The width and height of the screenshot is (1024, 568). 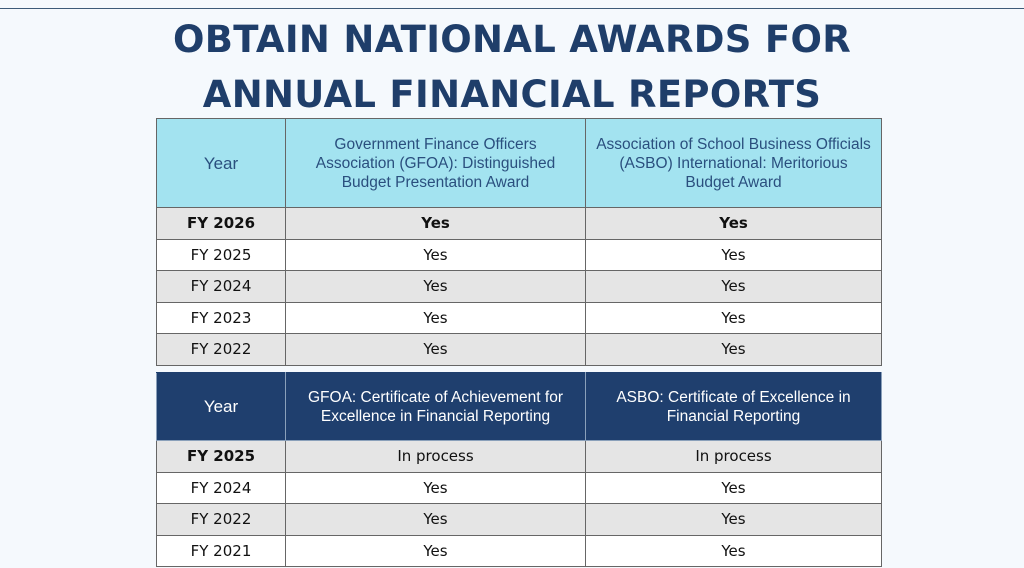 What do you see at coordinates (733, 456) in the screenshot?
I see `asbo-status-cell: In process` at bounding box center [733, 456].